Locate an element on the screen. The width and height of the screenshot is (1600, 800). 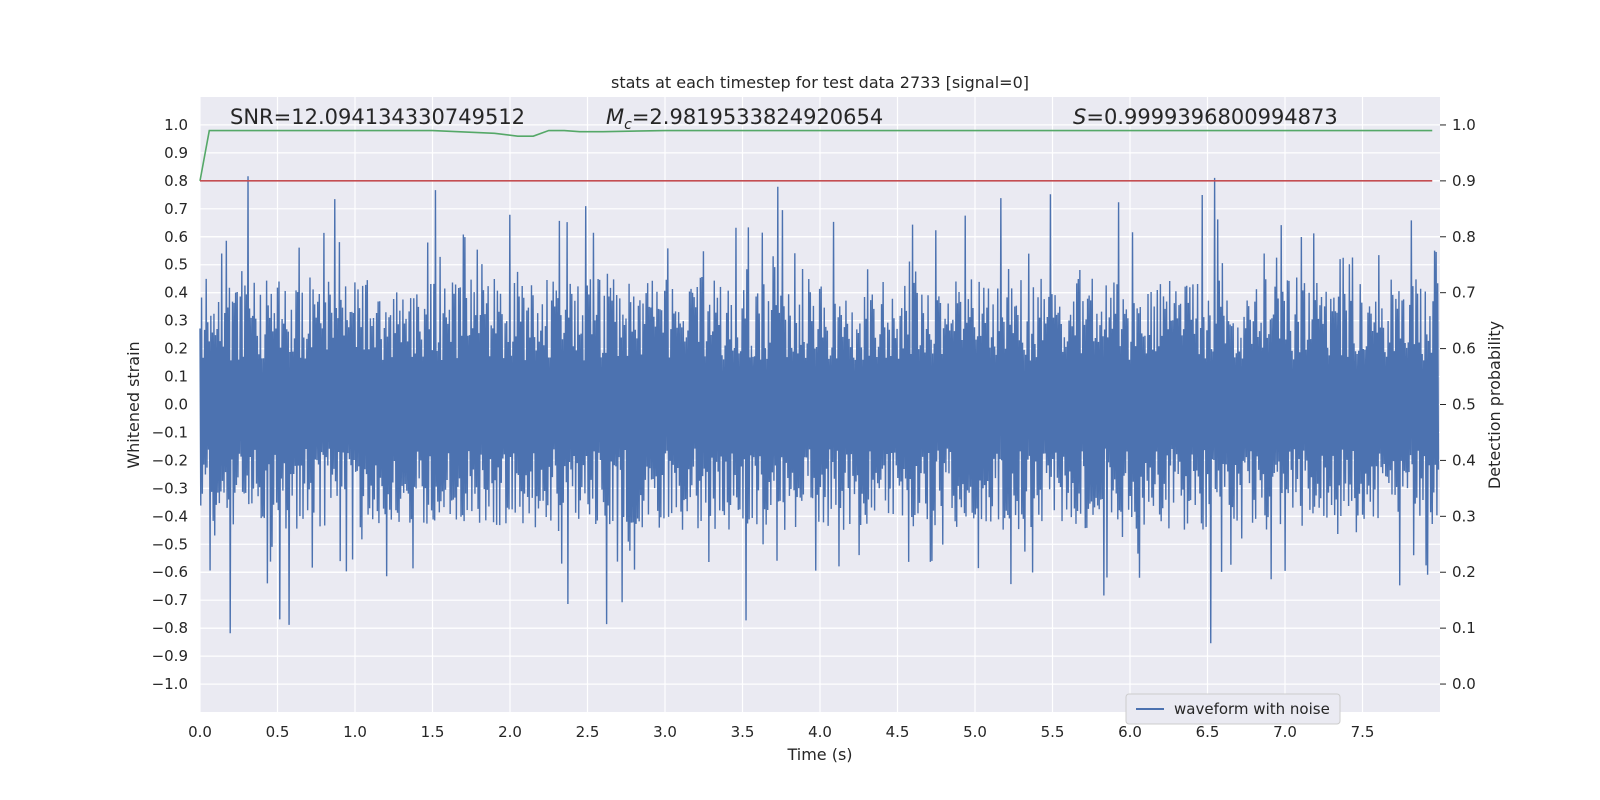
legend: waveform with noise is located at coordinates (1233, 709).